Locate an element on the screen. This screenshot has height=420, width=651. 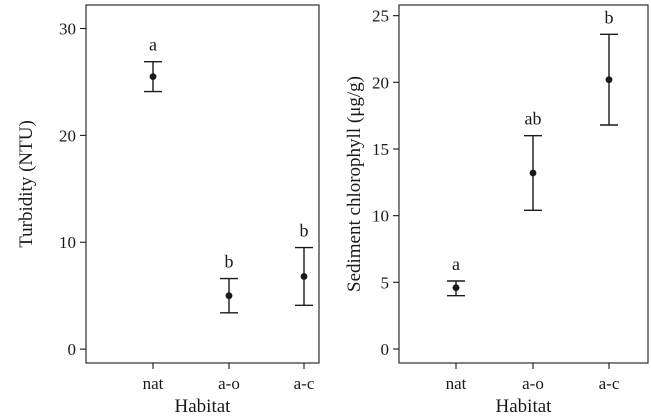
y-tick-label: 15 is located at coordinates (380, 149).